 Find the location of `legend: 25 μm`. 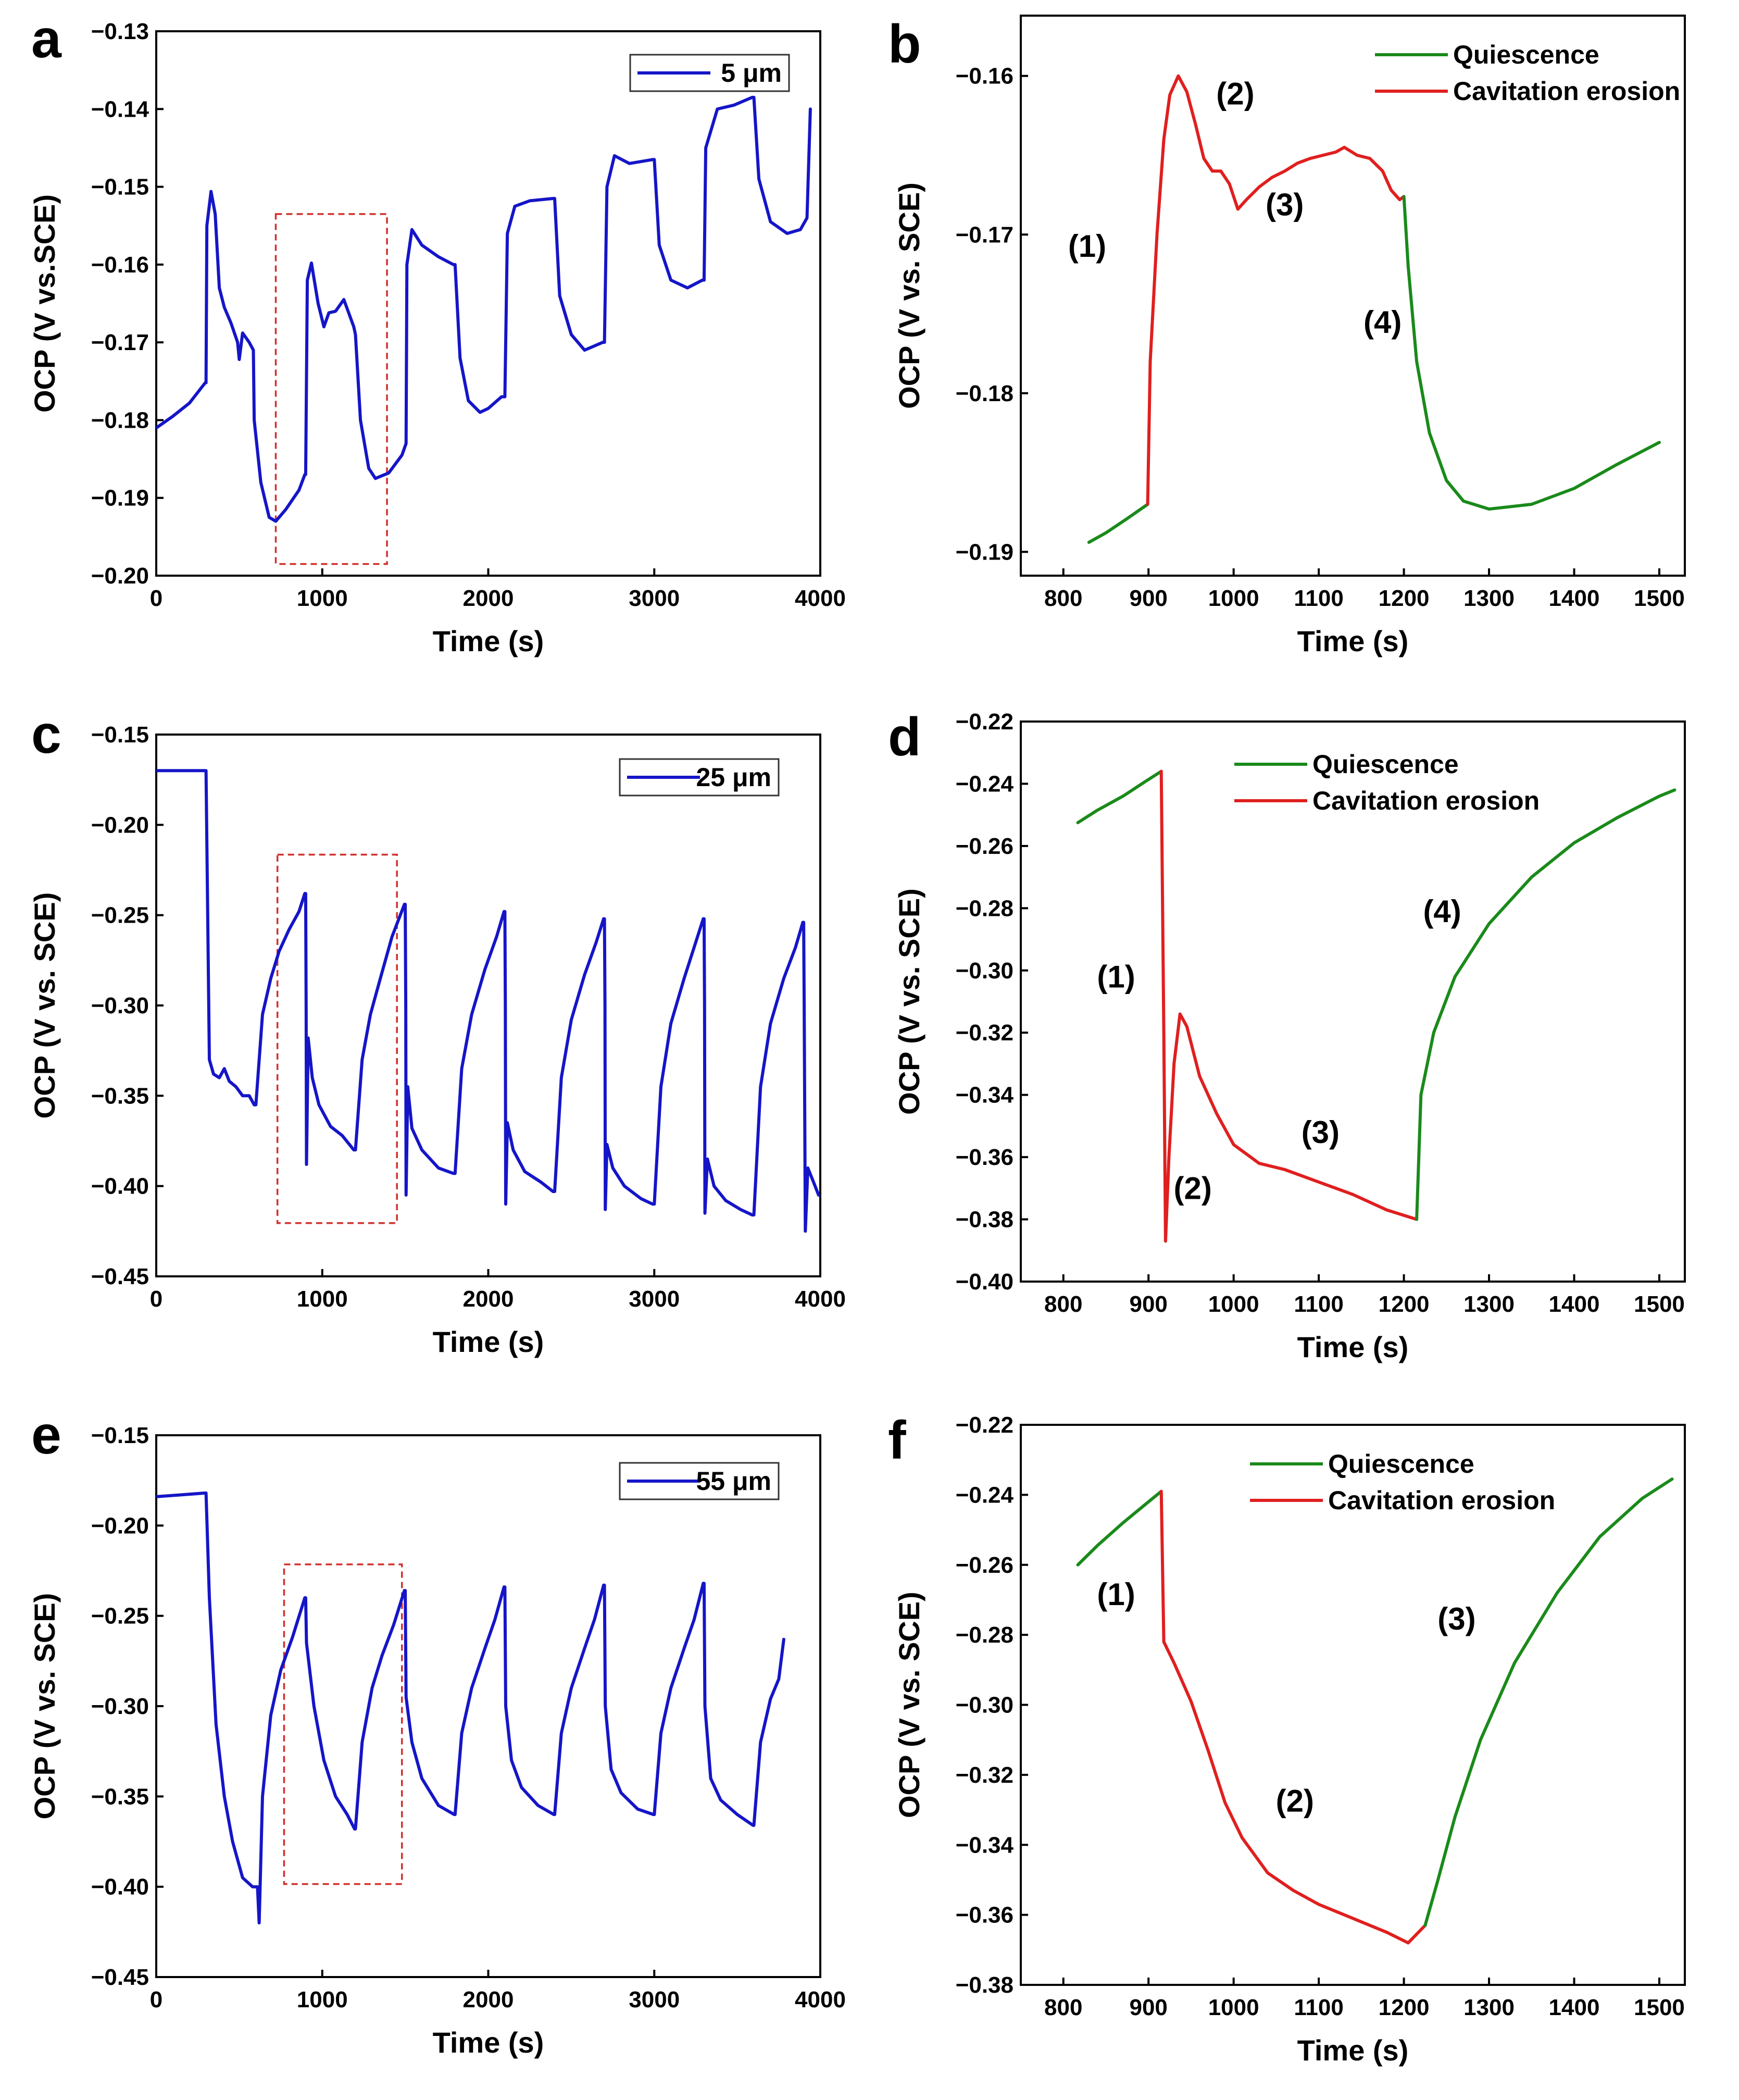

legend: 25 μm is located at coordinates (699, 777).